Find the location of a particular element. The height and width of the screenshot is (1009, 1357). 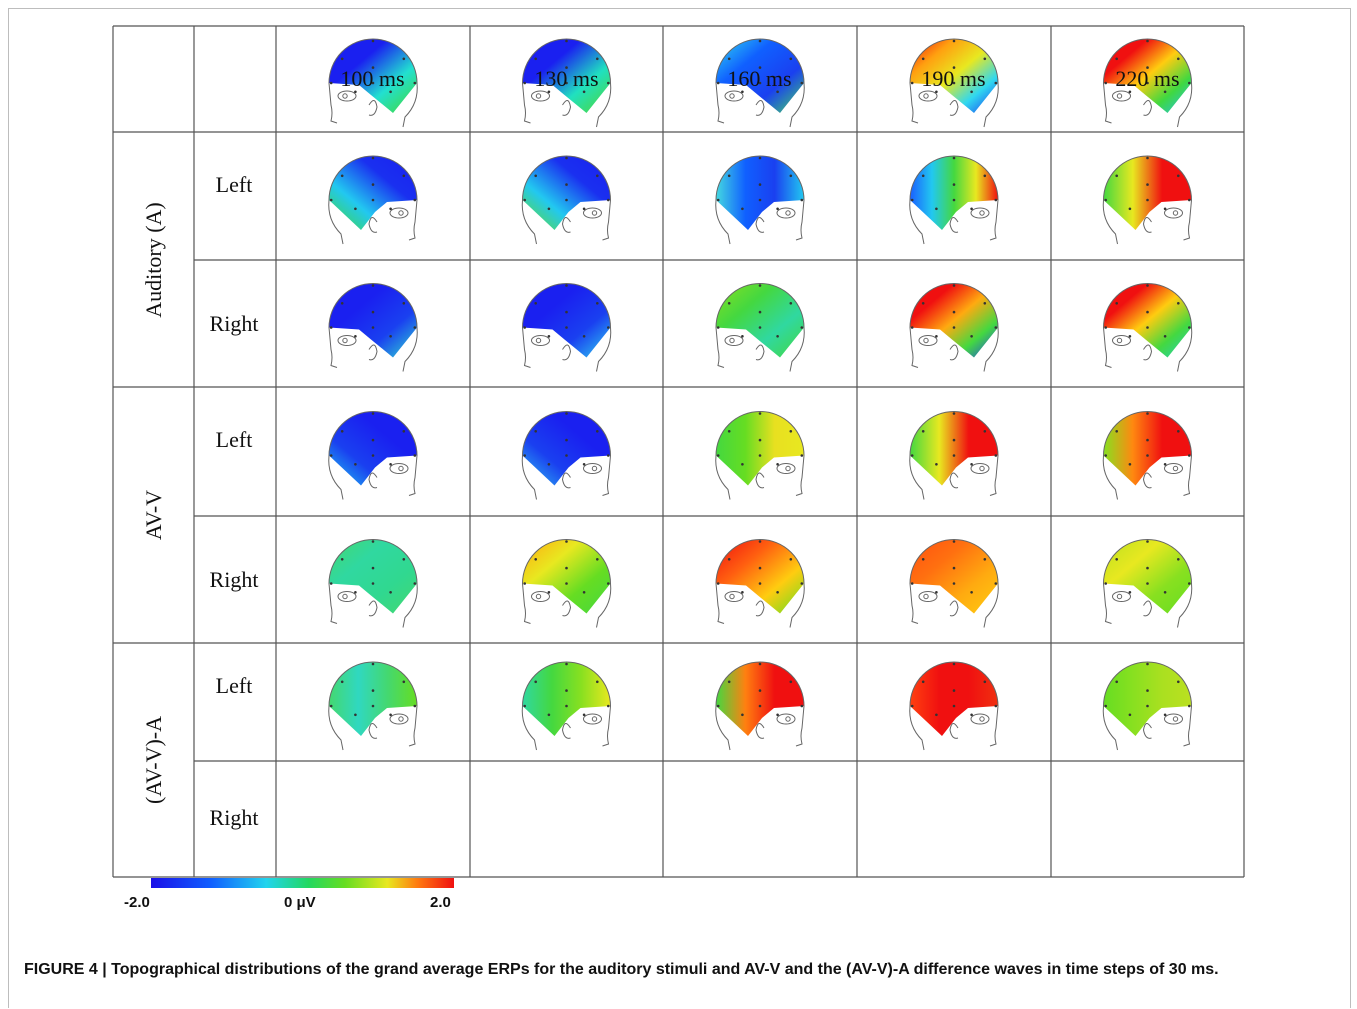

colorbar-max-label: 2.0 is located at coordinates (440, 902).